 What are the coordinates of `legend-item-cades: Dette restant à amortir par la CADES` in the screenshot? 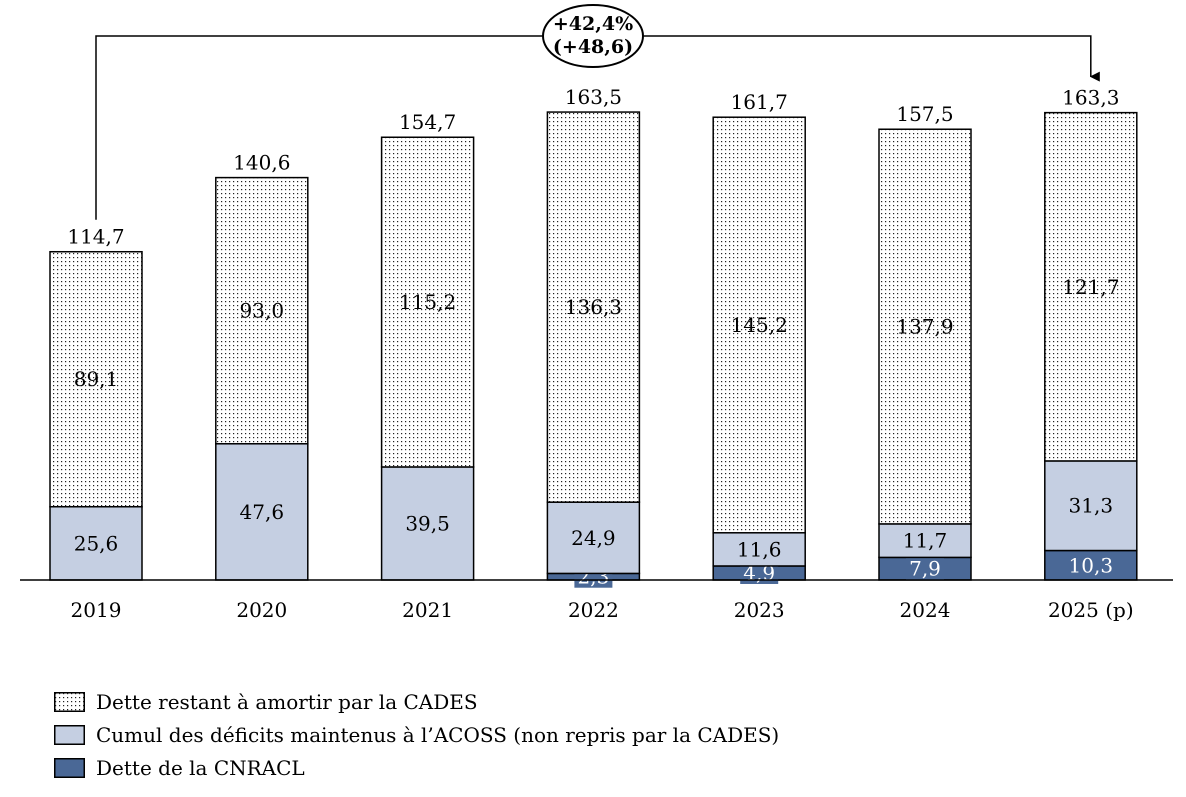 It's located at (416, 701).